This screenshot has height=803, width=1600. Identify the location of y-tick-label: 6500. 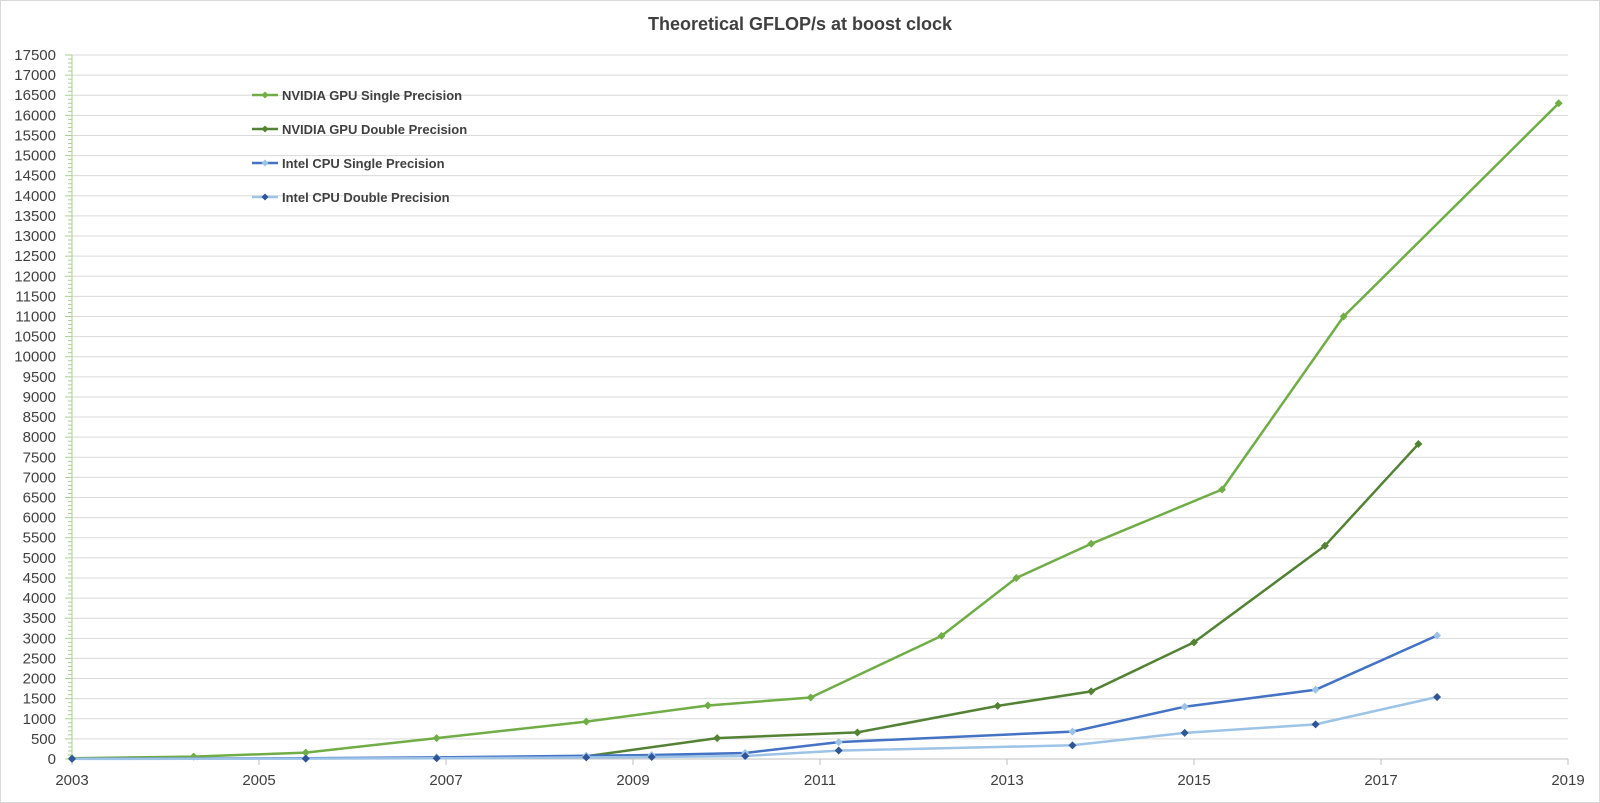
(39, 498).